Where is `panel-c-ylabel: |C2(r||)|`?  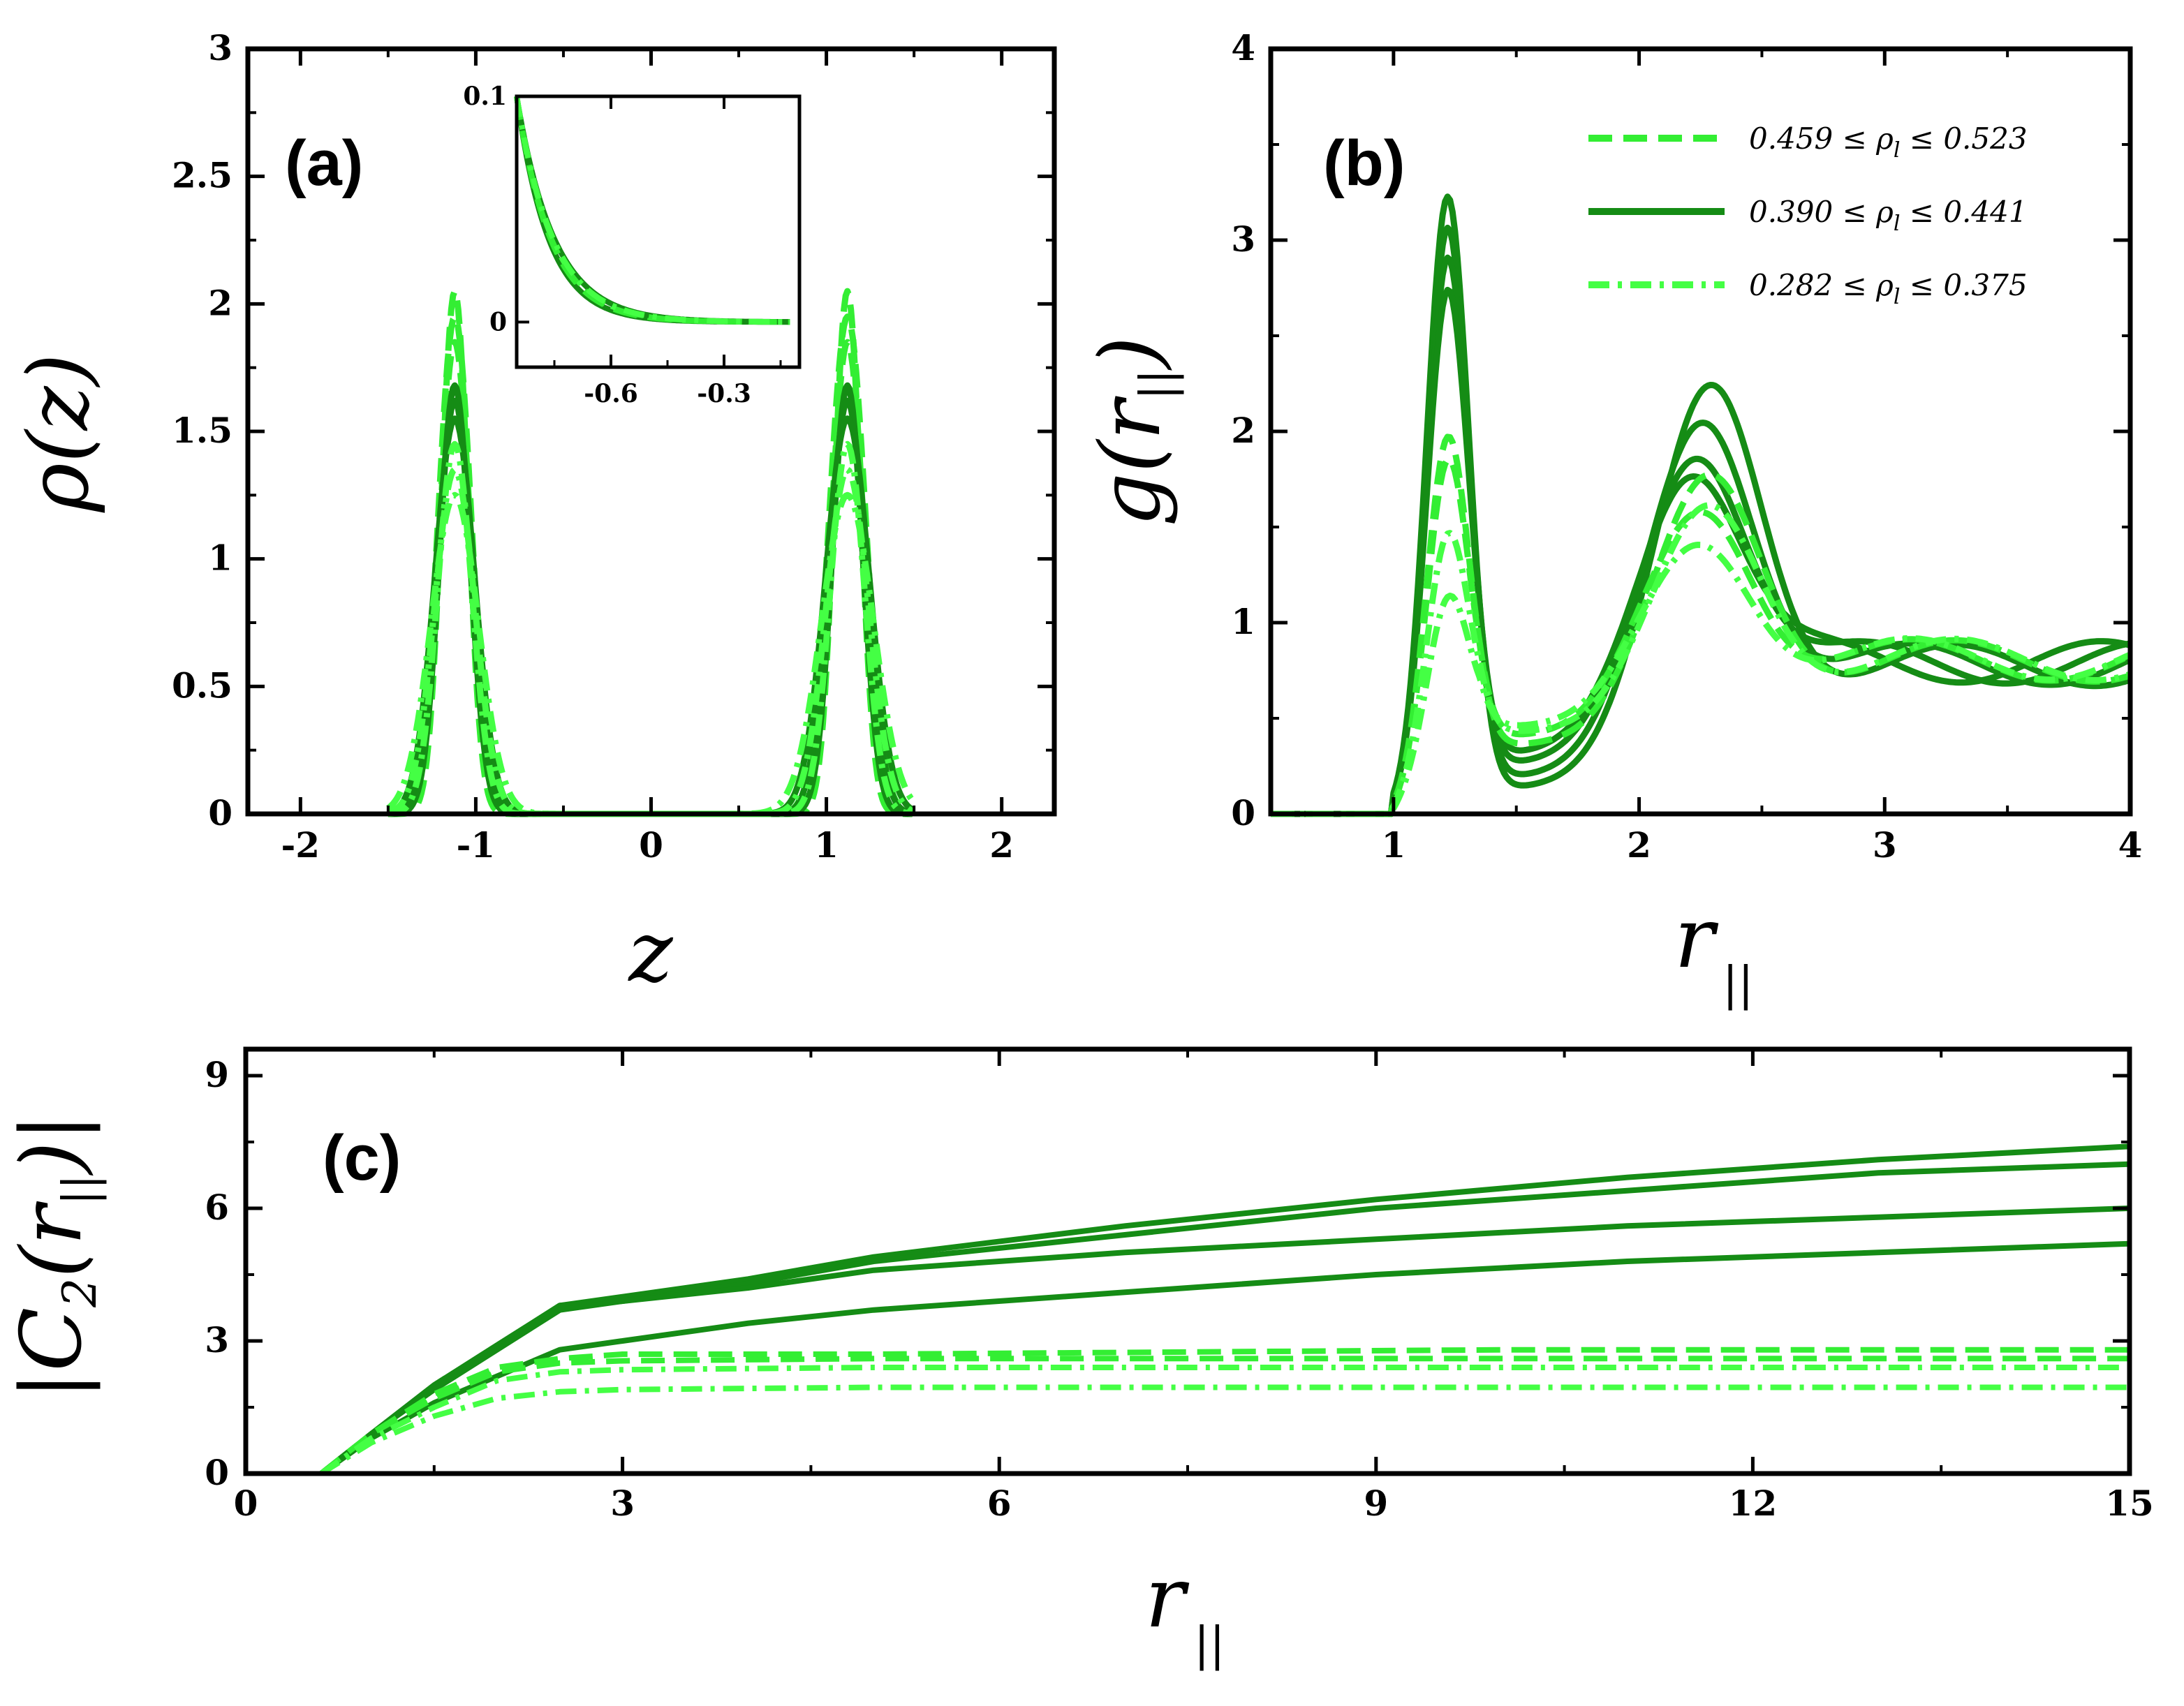
panel-c-ylabel: |C2(r||)| is located at coordinates (55, 1256).